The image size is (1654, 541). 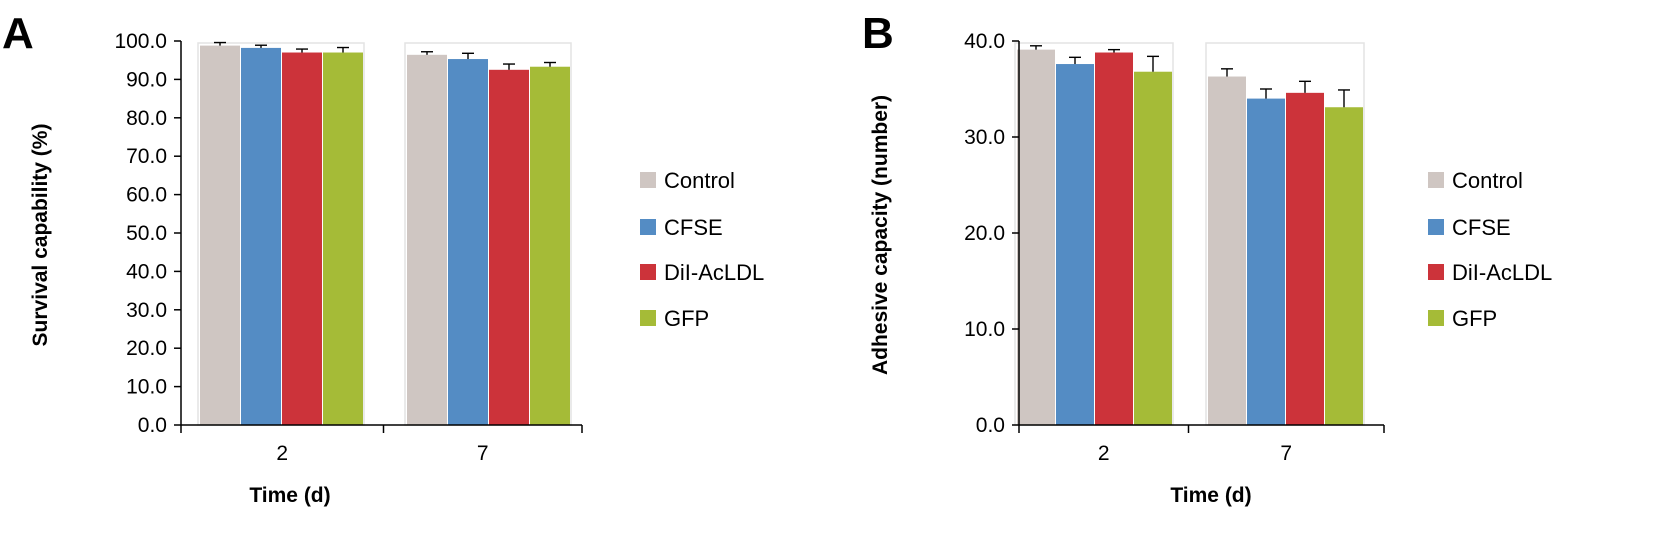 I want to click on panel-b-y-ticks: 0.0 10.0 20.0 30.0 40.0, so click(x=984, y=233).